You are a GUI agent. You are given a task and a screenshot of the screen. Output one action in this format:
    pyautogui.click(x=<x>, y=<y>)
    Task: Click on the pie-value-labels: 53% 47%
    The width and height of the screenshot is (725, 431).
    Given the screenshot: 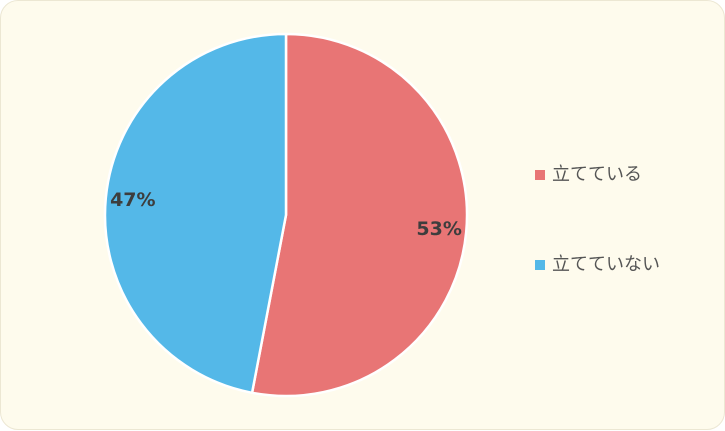 What is the action you would take?
    pyautogui.click(x=286, y=214)
    